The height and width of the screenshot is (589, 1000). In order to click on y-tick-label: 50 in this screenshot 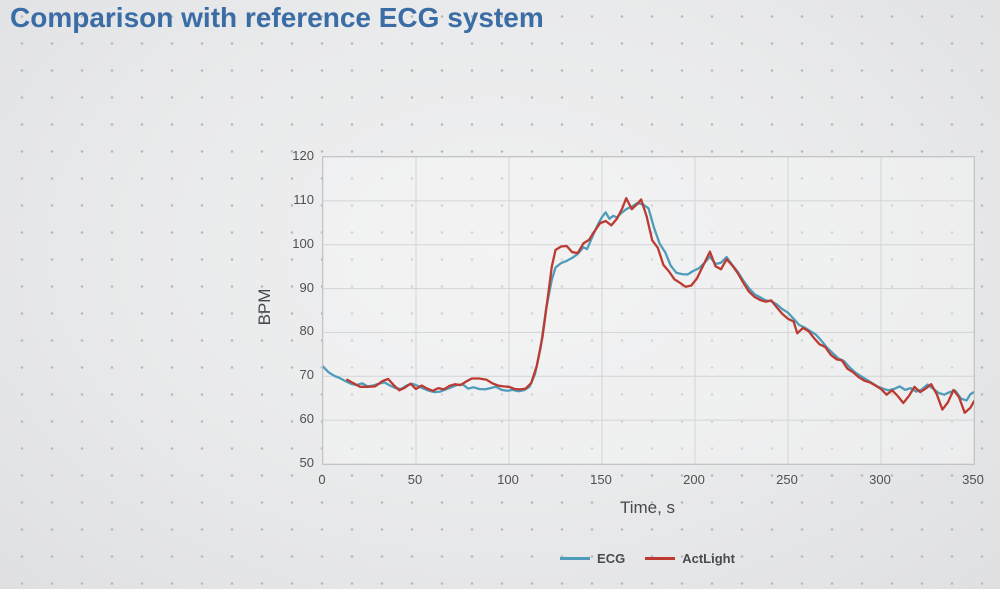, I will do `click(306, 462)`.